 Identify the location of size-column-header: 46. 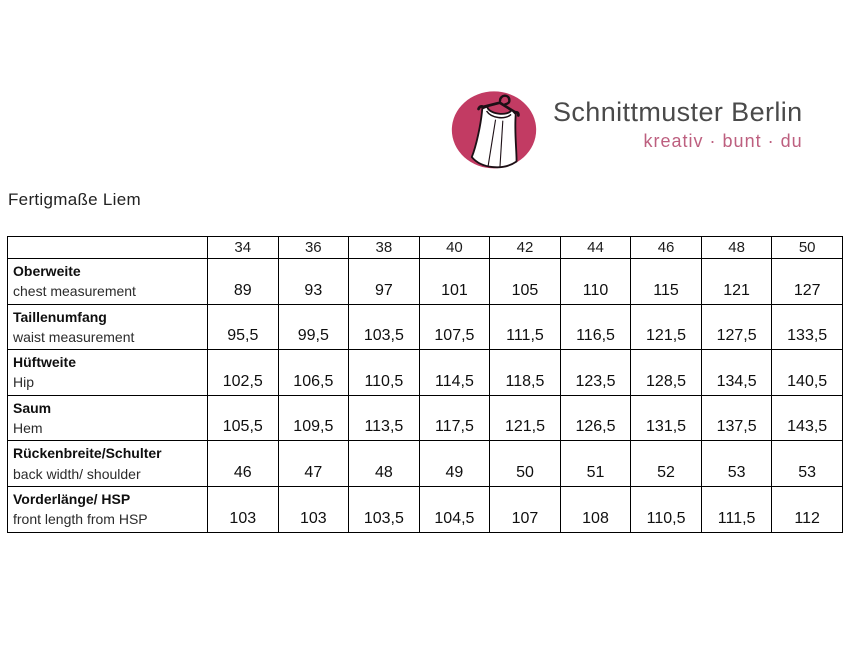
(666, 247).